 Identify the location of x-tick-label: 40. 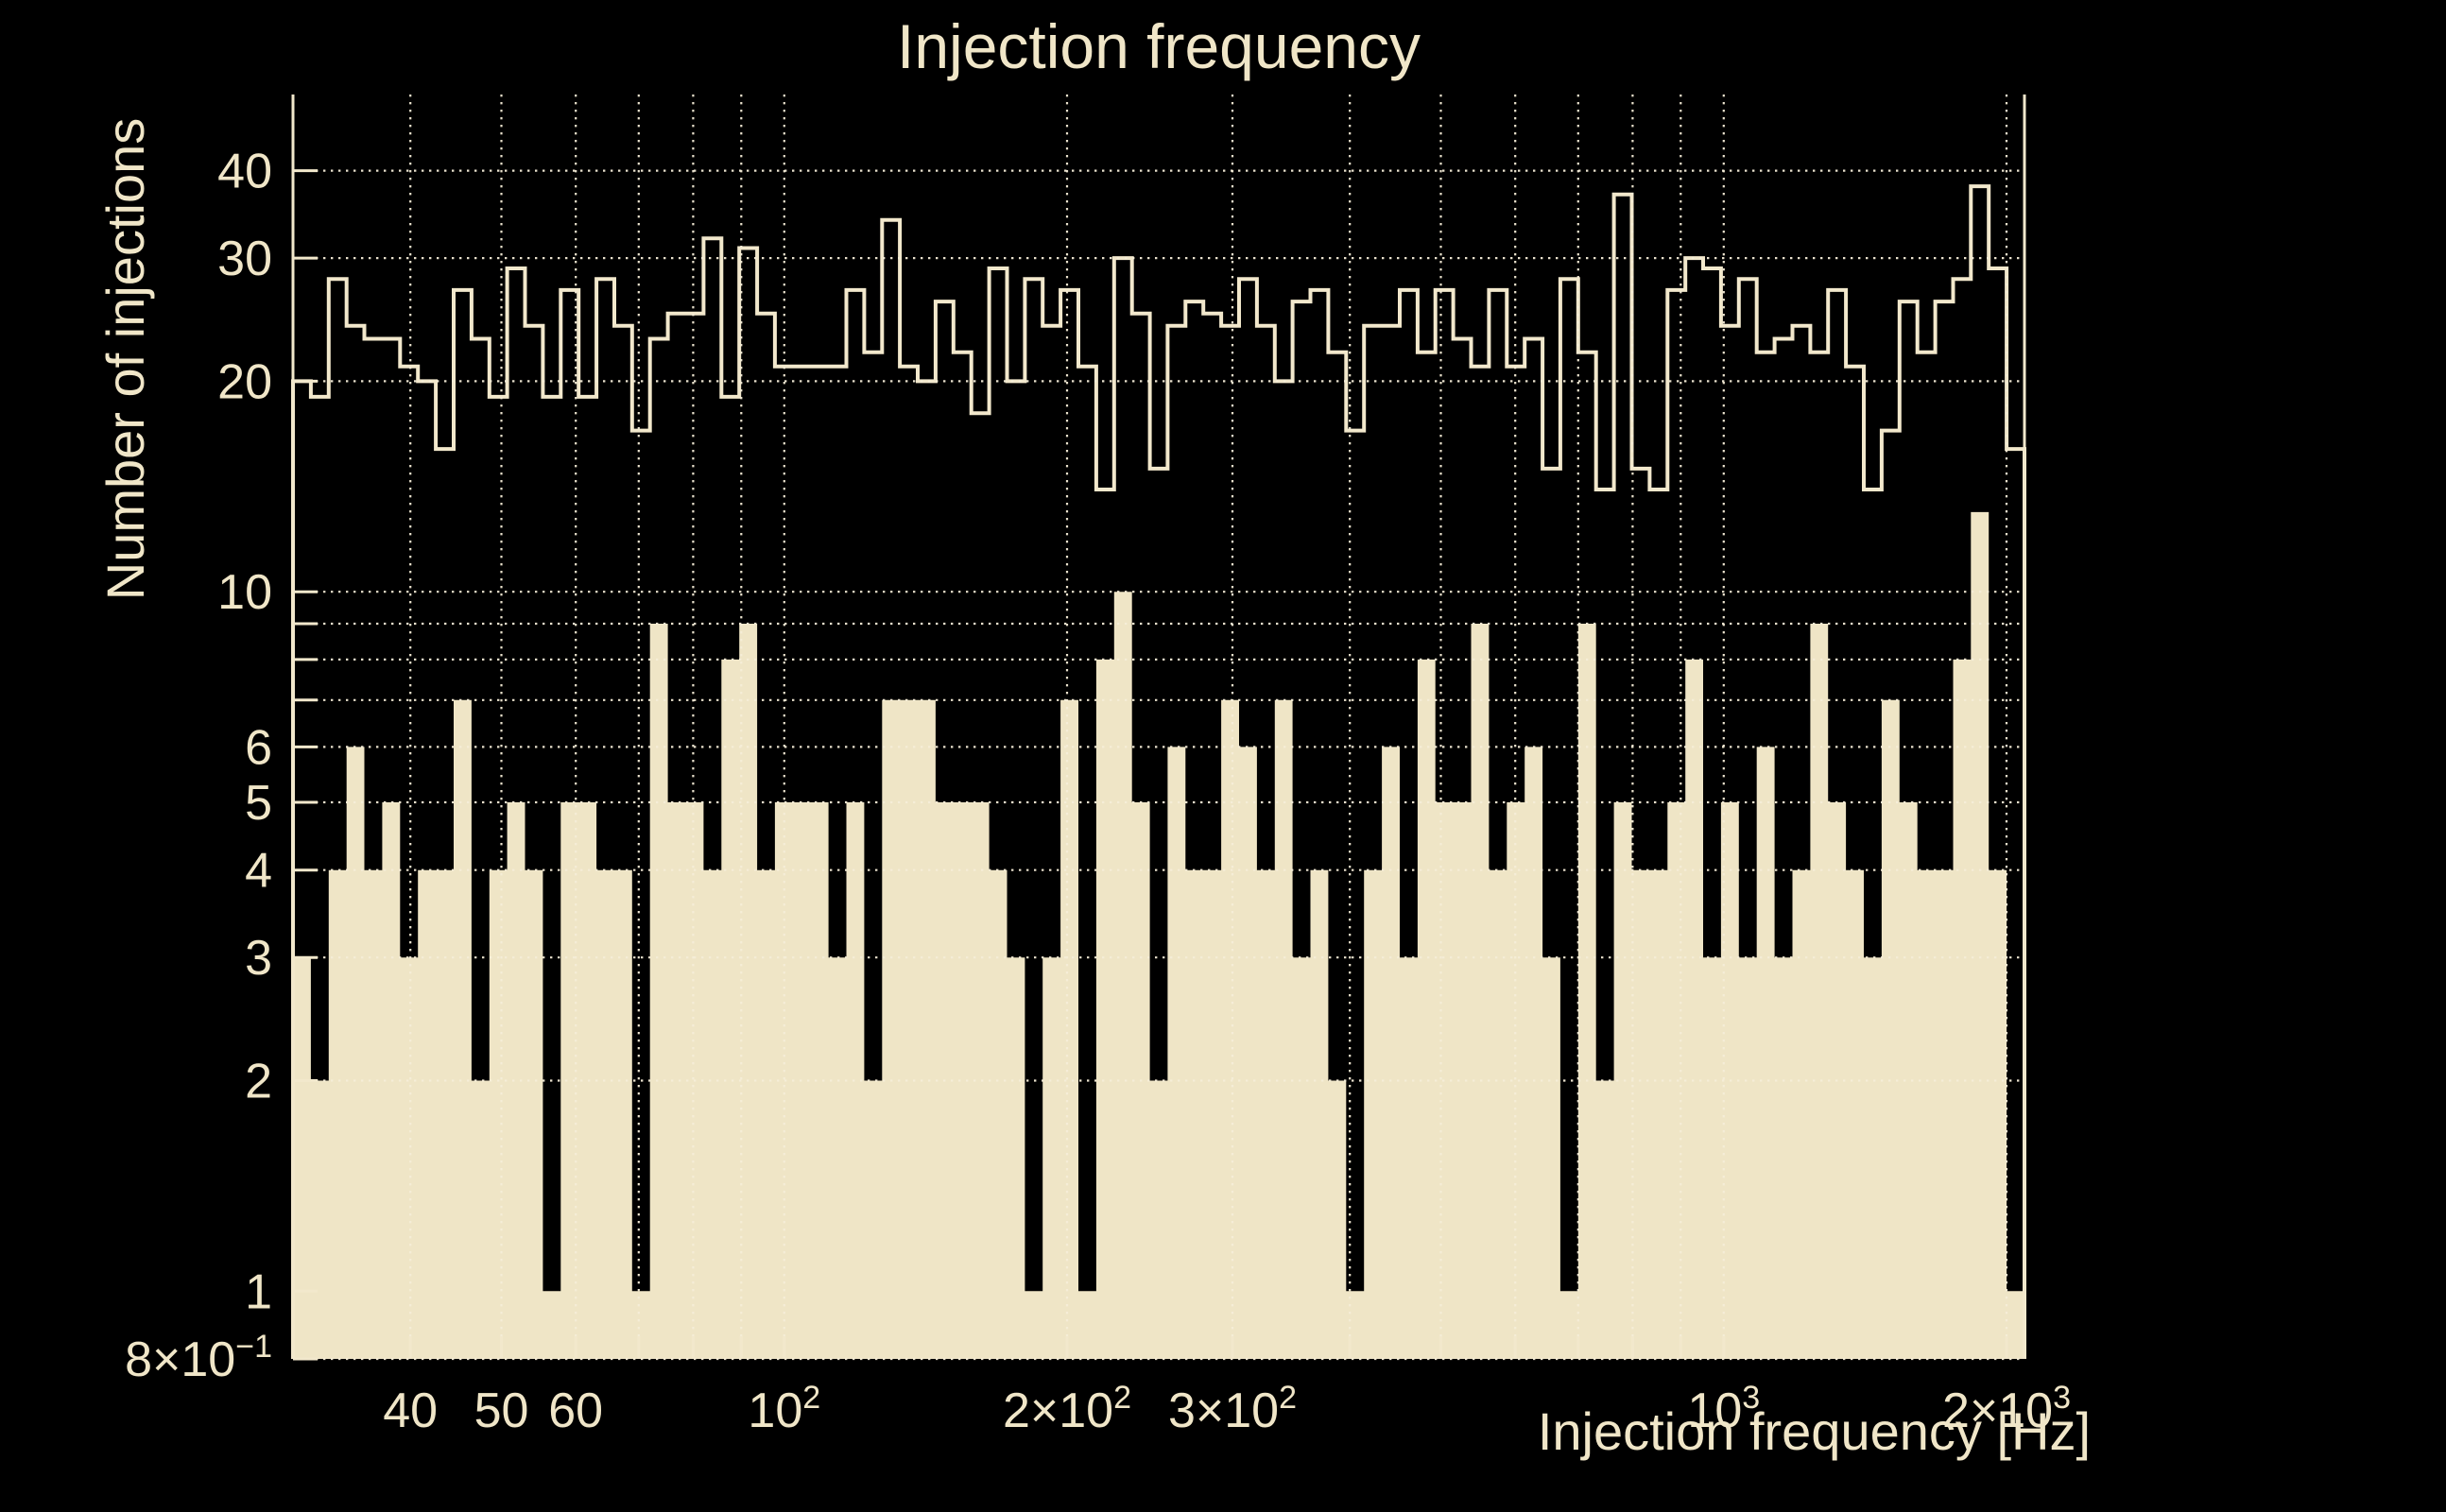
(410, 1410).